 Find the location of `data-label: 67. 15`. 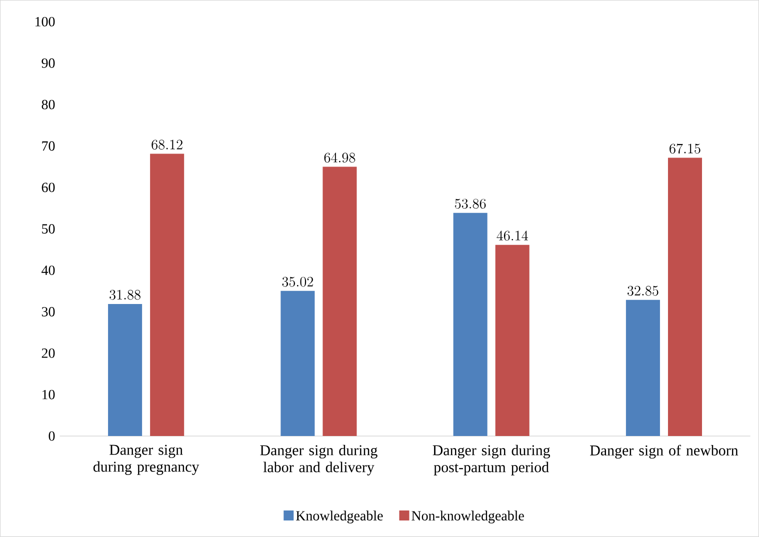

data-label: 67. 15 is located at coordinates (685, 149).